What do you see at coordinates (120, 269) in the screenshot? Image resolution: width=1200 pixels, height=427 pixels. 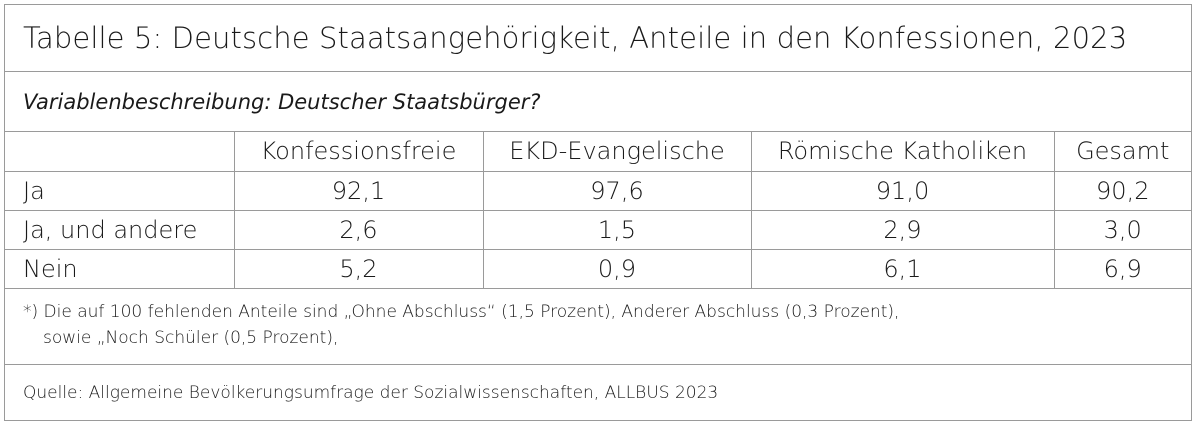 I see `row-label: Nein` at bounding box center [120, 269].